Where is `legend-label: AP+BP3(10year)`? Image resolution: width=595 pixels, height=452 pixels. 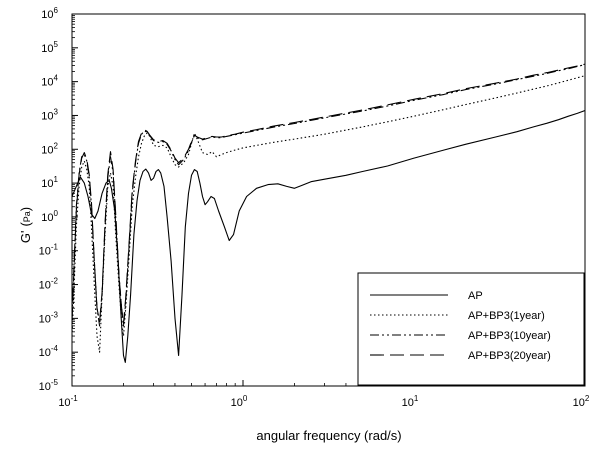 legend-label: AP+BP3(10year) is located at coordinates (509, 336).